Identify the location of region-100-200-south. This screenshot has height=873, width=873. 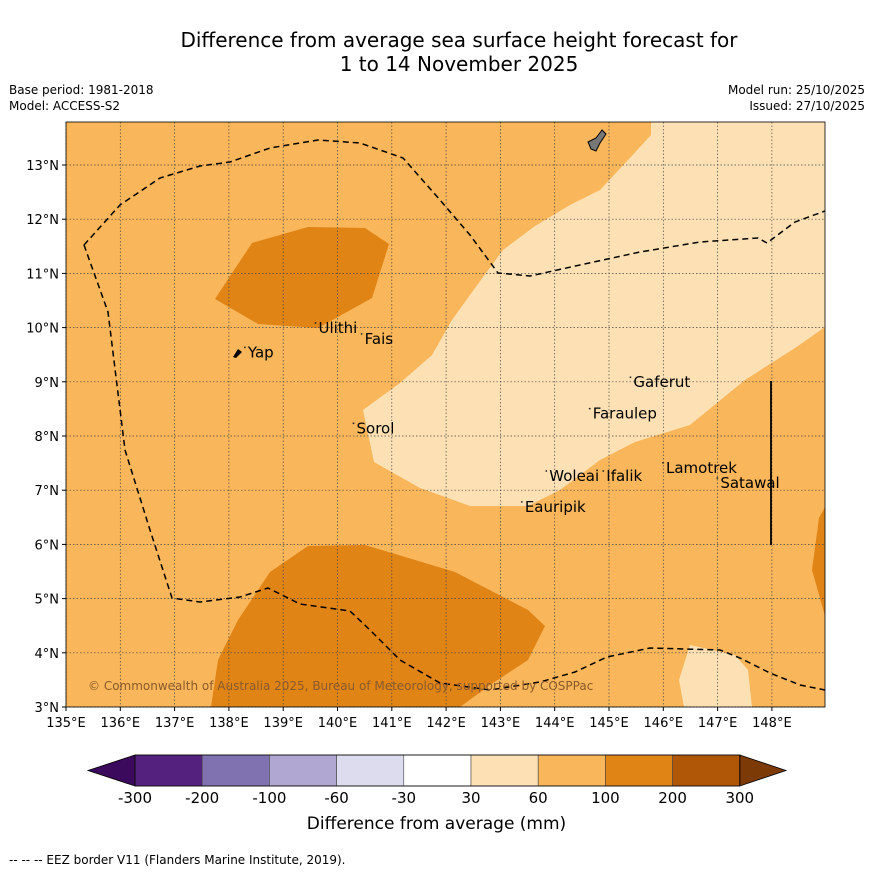
(378, 626).